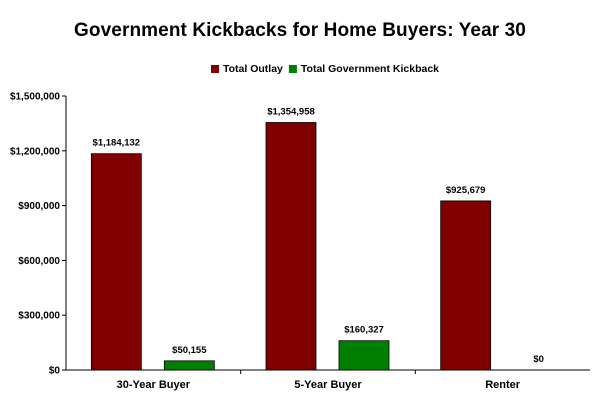 Image resolution: width=600 pixels, height=410 pixels. I want to click on y-tick-label: $0, so click(55, 371).